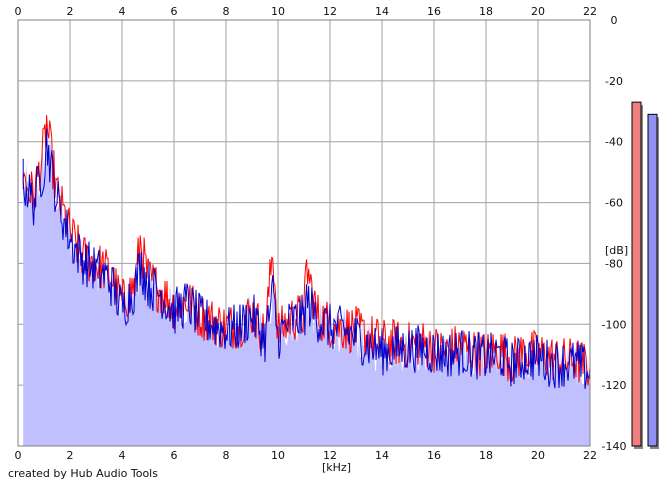  What do you see at coordinates (614, 324) in the screenshot?
I see `y-tick-label: -100` at bounding box center [614, 324].